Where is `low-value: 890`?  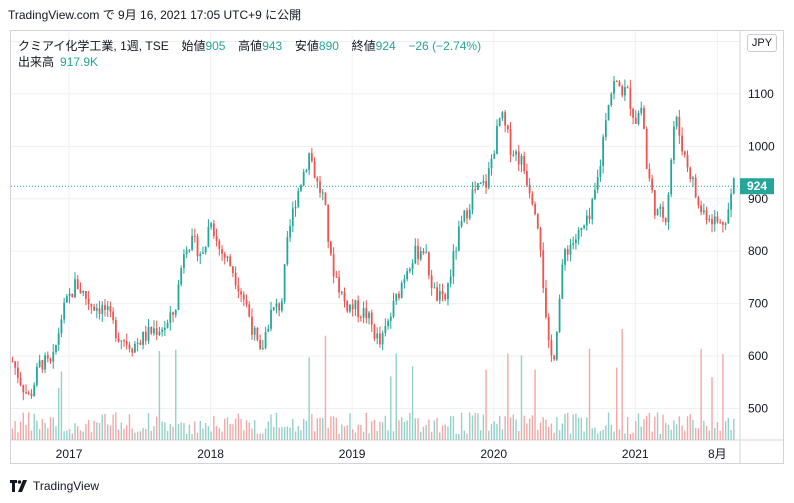 low-value: 890 is located at coordinates (328, 46).